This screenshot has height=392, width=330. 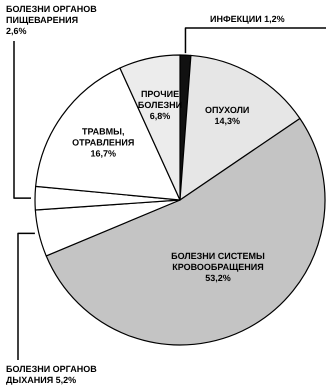 I want to click on data-label: 53,2%, so click(x=218, y=278).